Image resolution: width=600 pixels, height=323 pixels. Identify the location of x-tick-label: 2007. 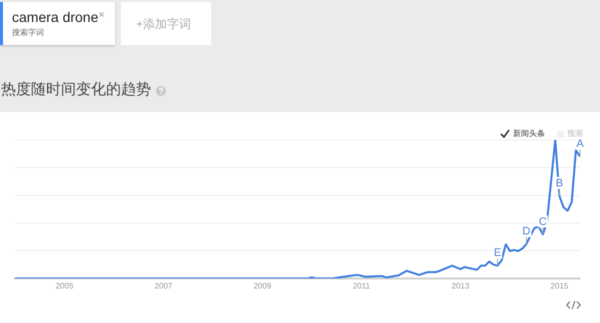
(163, 285).